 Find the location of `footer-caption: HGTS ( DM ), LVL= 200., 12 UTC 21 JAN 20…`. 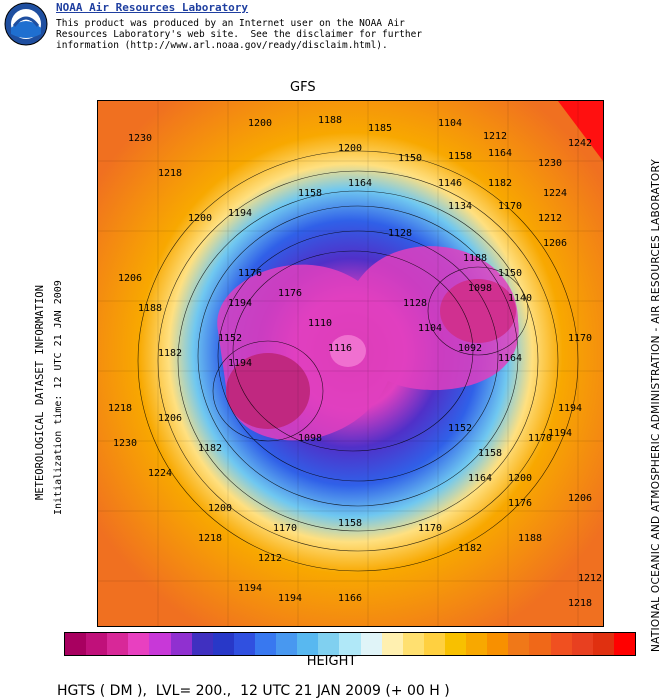

footer-caption: HGTS ( DM ), LVL= 200., 12 UTC 21 JAN 20… is located at coordinates (253, 691).